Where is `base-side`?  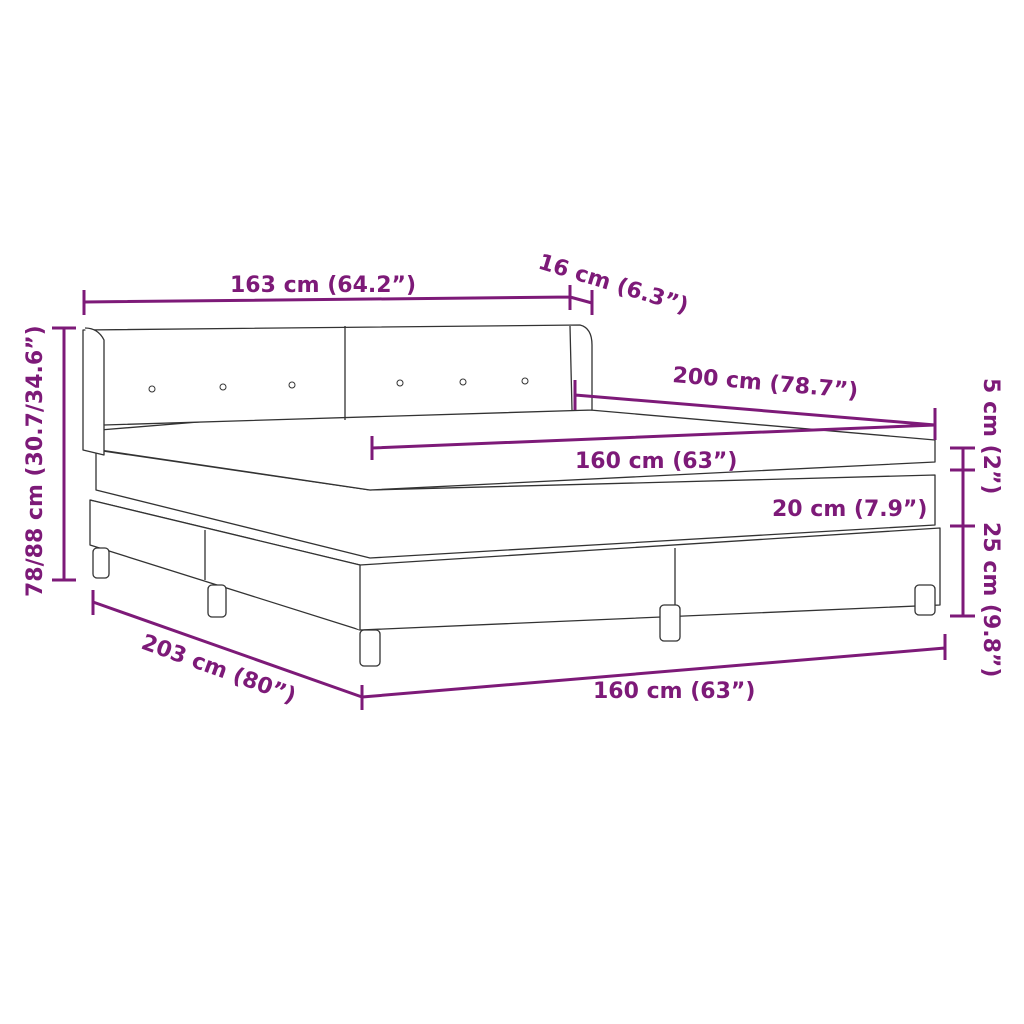 base-side is located at coordinates (382, 564).